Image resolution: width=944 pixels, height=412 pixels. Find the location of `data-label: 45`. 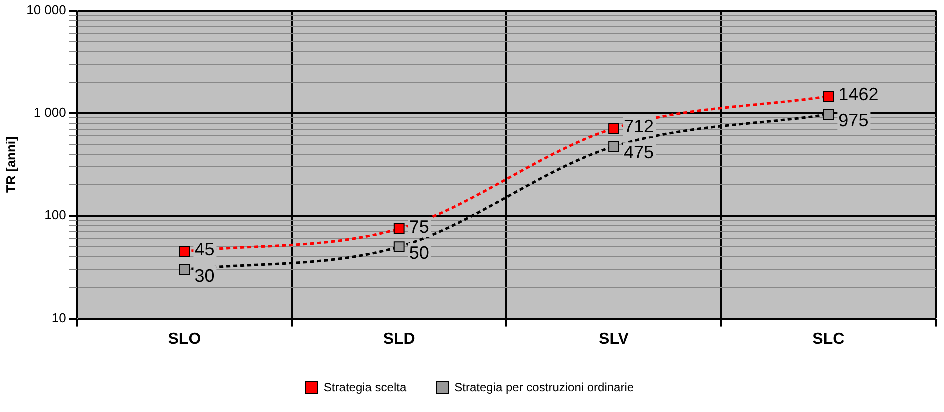

data-label: 45 is located at coordinates (204, 250).